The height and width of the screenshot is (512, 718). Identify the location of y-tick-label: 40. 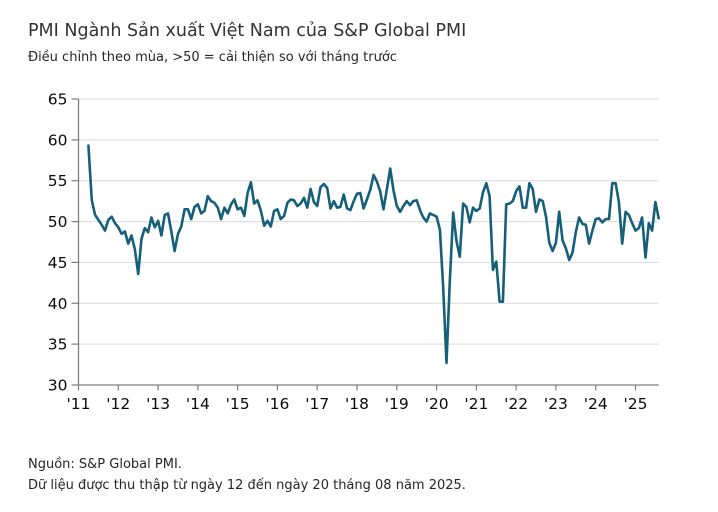
(58, 304).